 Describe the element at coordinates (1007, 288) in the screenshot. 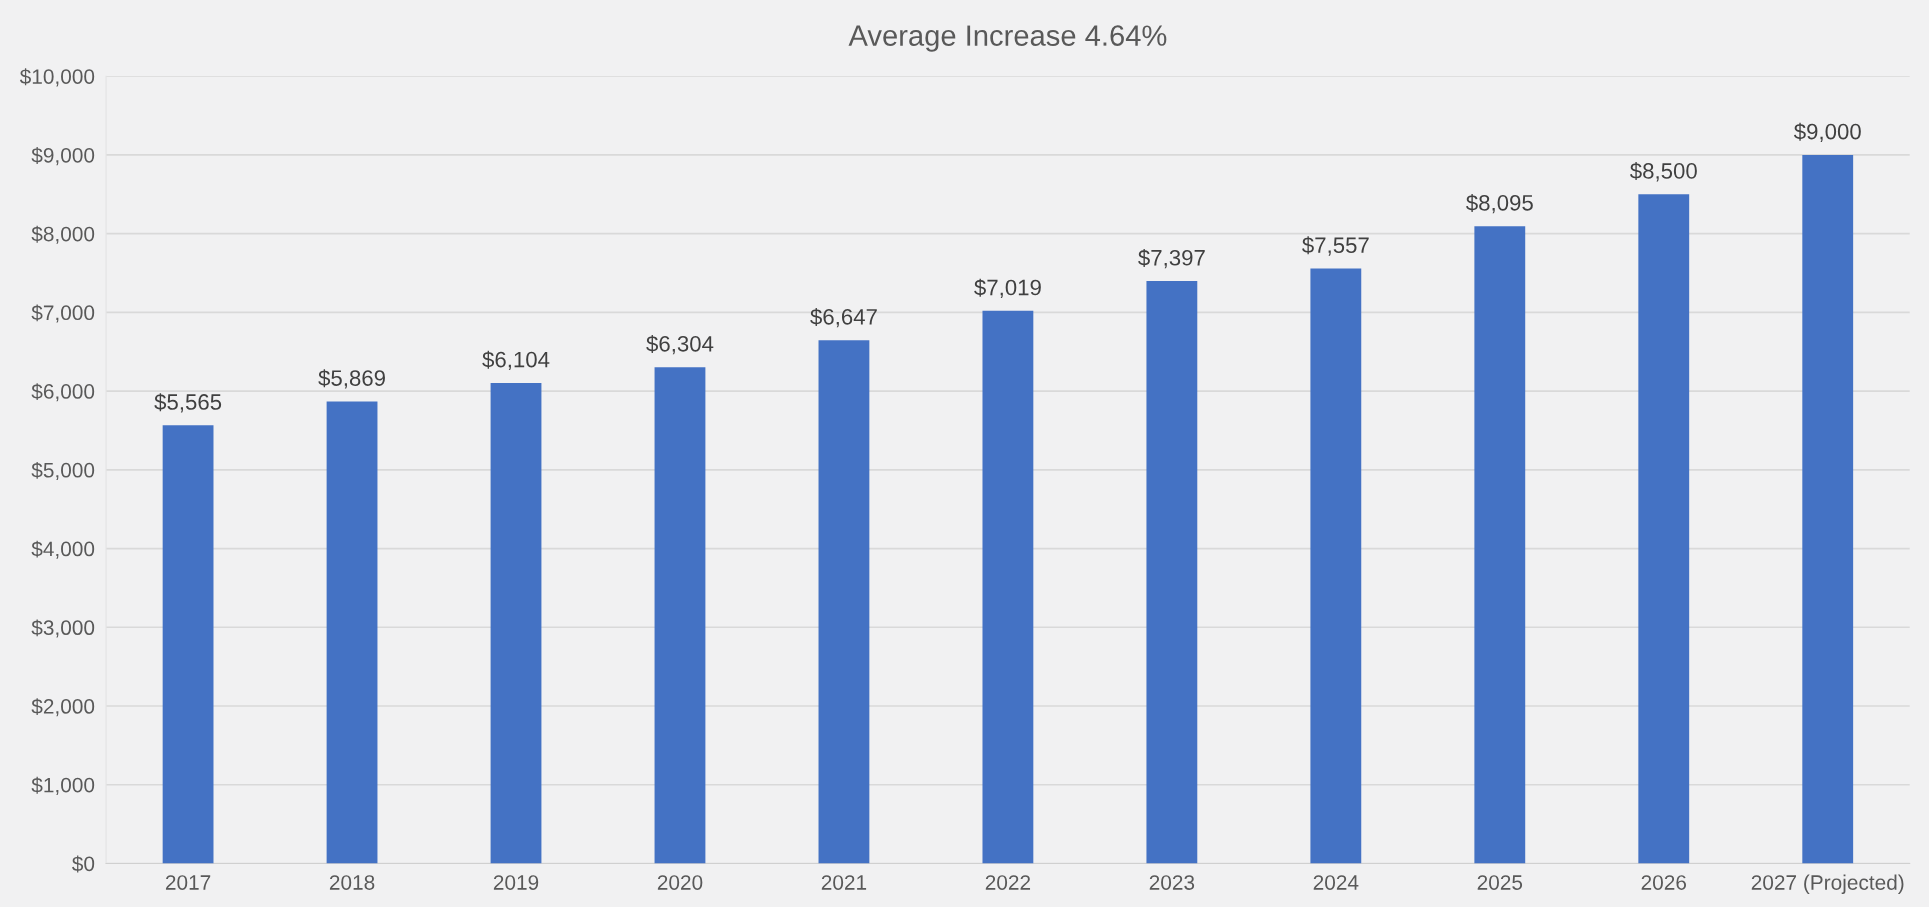

I see `data-label: $7,019` at that location.